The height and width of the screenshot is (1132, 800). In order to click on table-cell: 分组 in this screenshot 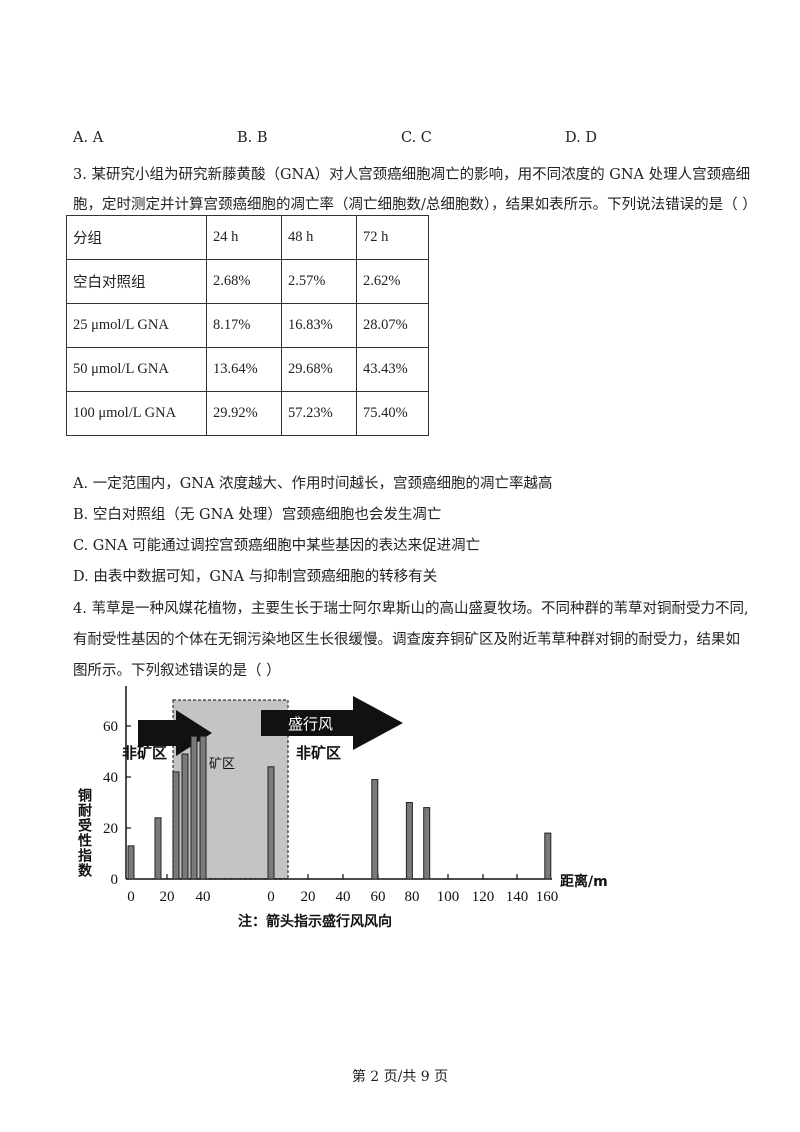, I will do `click(136, 237)`.